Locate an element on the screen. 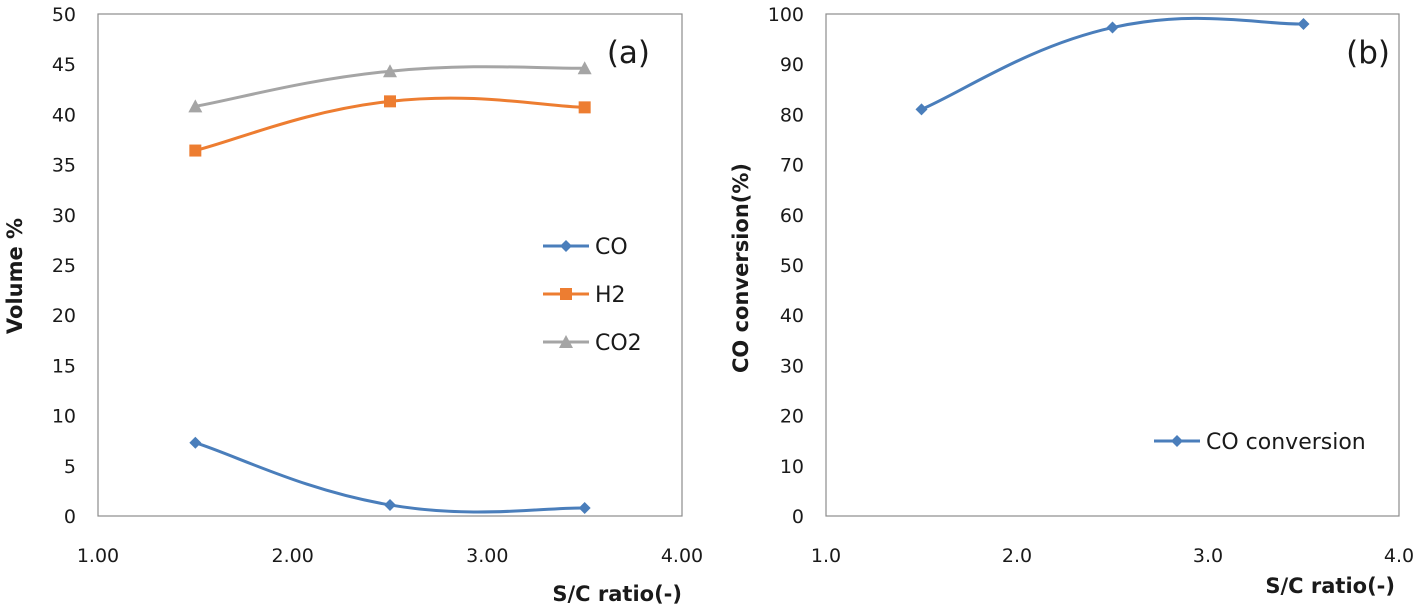 This screenshot has height=610, width=1415. series-co is located at coordinates (390, 475).